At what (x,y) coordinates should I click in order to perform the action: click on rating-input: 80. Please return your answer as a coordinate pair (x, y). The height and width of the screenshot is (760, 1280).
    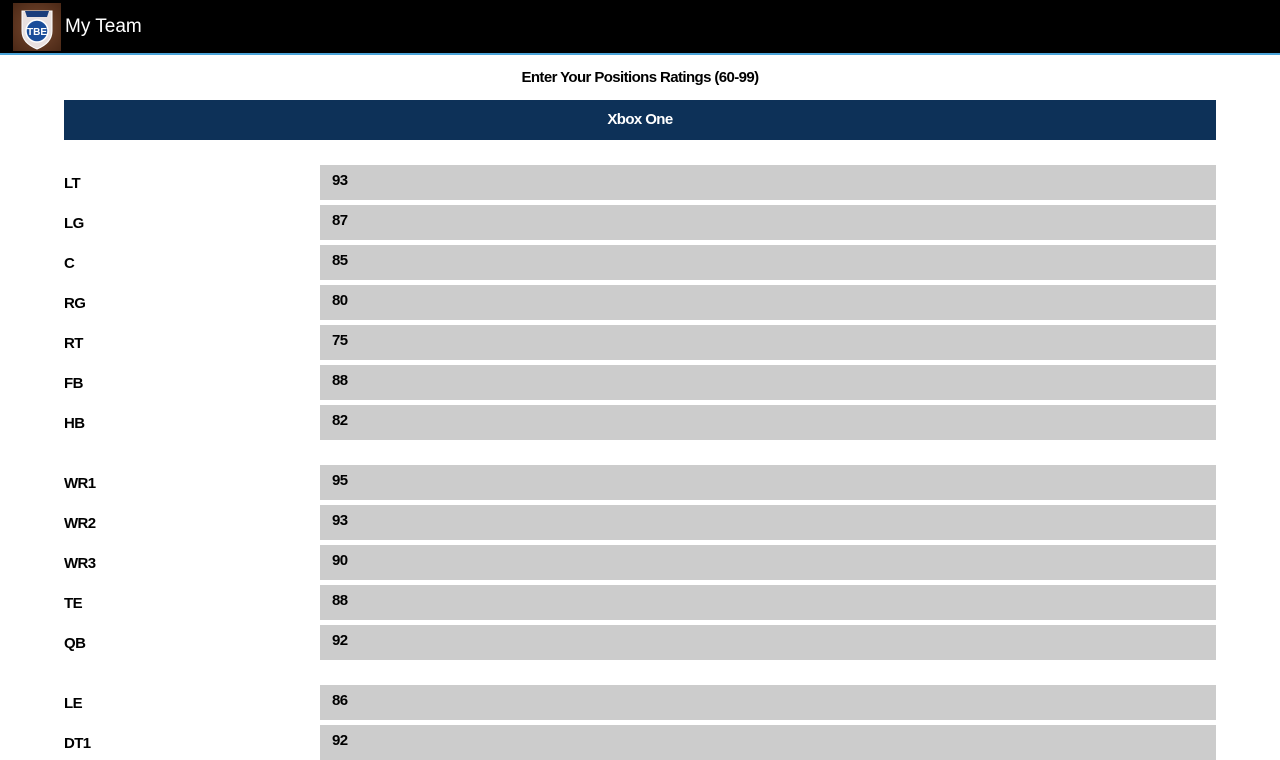
    Looking at the image, I should click on (768, 302).